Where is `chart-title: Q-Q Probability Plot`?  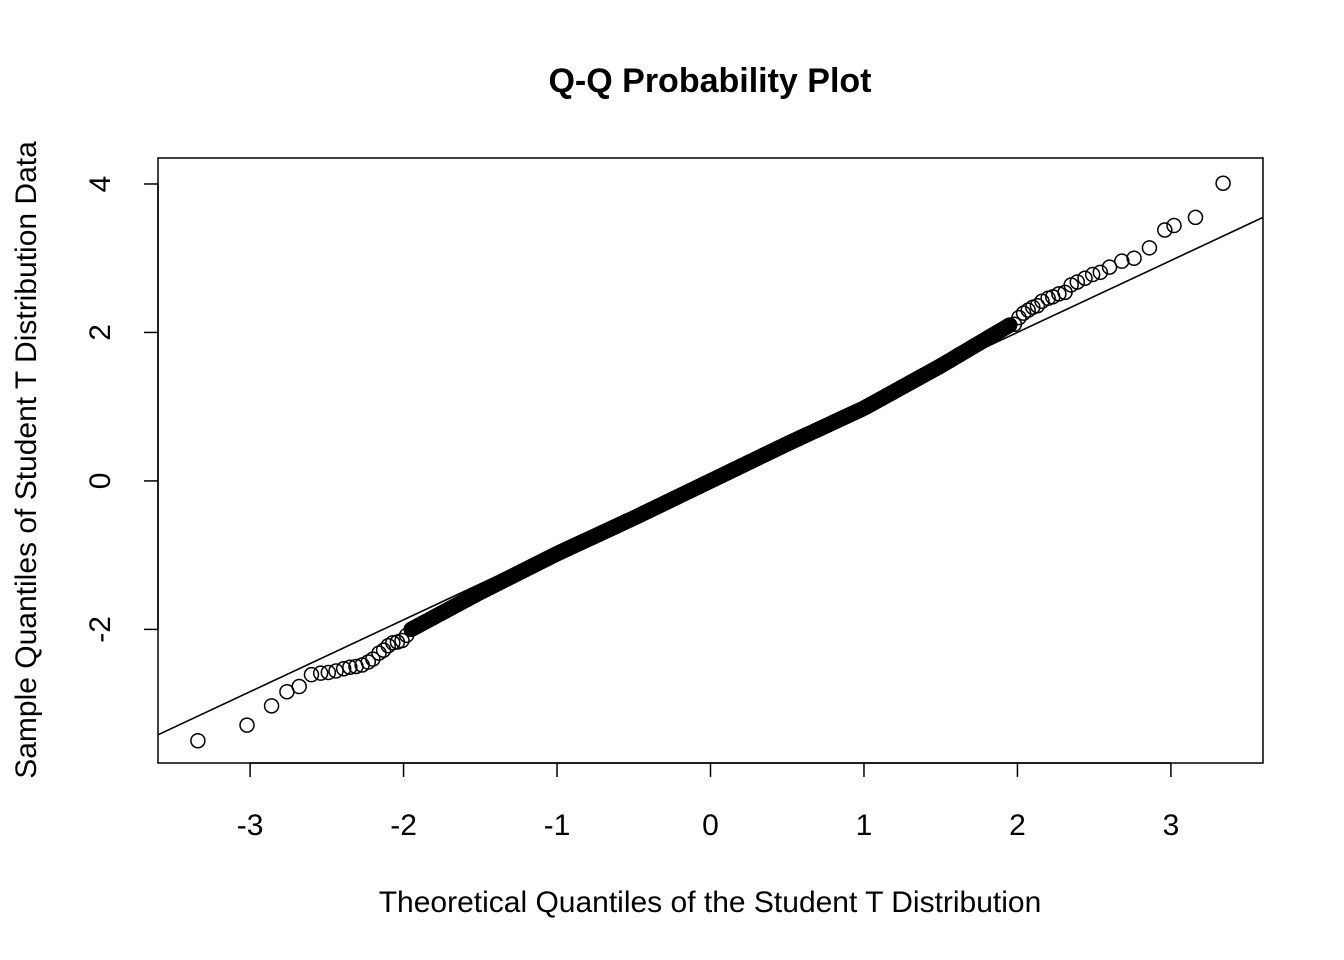
chart-title: Q-Q Probability Plot is located at coordinates (709, 81).